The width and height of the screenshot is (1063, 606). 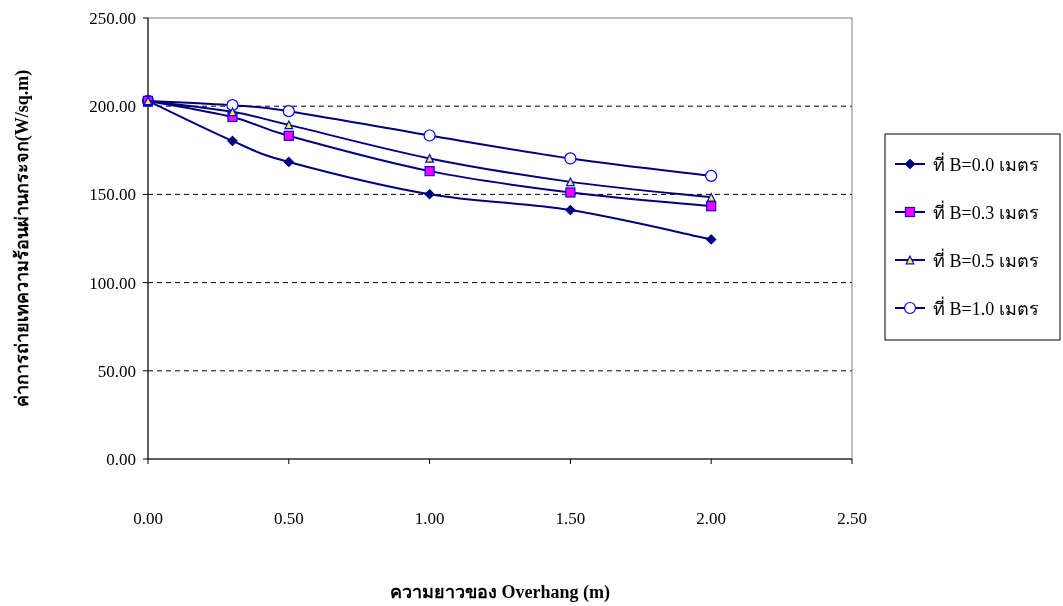 I want to click on legend-label: ที่ B=0.0 เมตร, so click(x=986, y=163).